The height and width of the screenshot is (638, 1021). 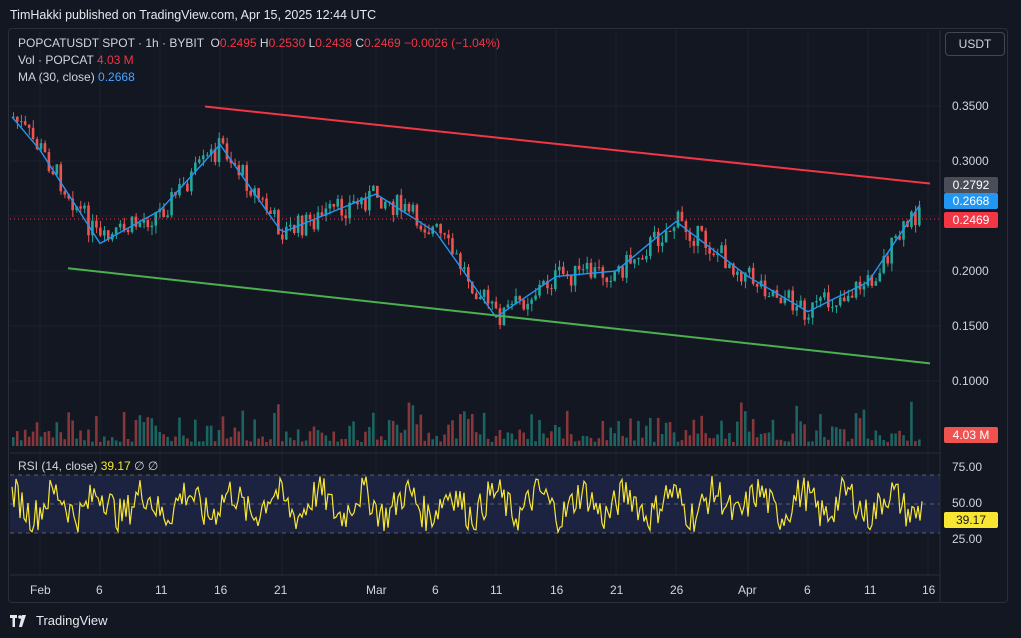 I want to click on time-axis-label: 11, so click(x=870, y=590).